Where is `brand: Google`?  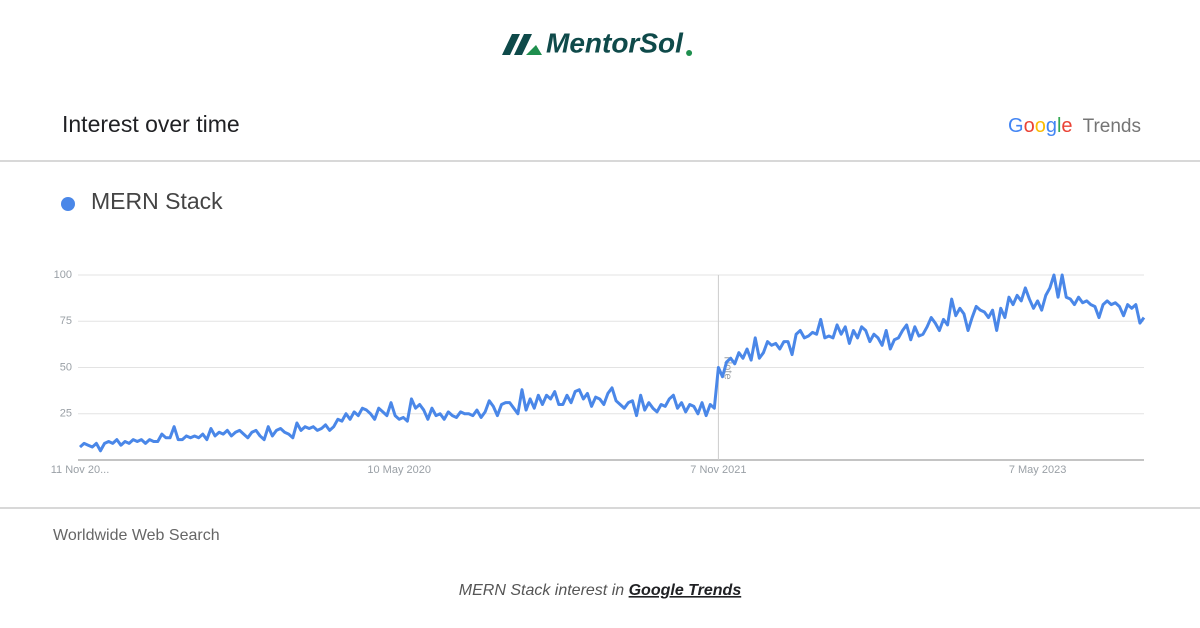
brand: Google is located at coordinates (1040, 126).